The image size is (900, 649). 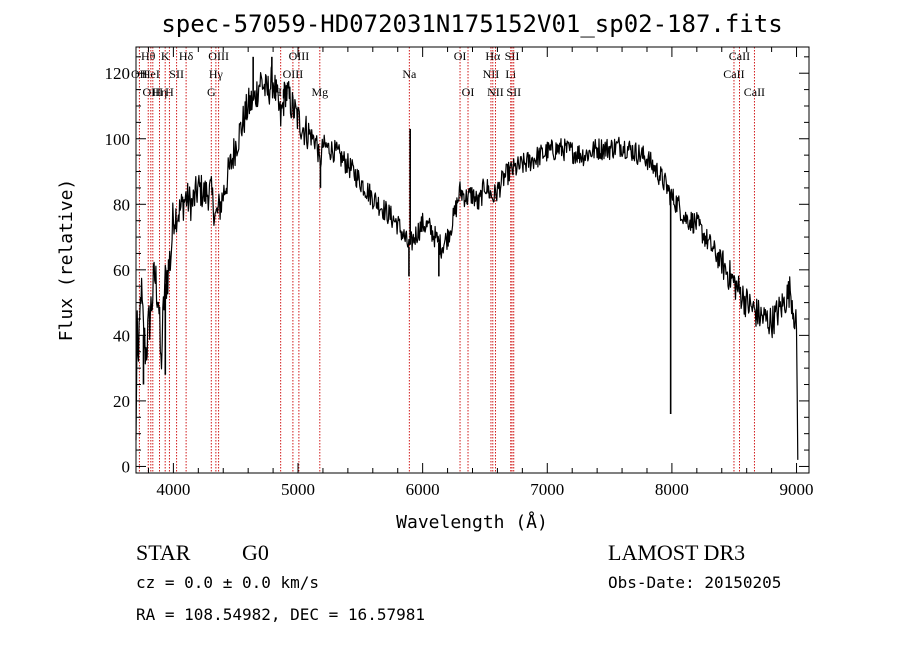 What do you see at coordinates (319, 92) in the screenshot?
I see `line-marker-label: Mg` at bounding box center [319, 92].